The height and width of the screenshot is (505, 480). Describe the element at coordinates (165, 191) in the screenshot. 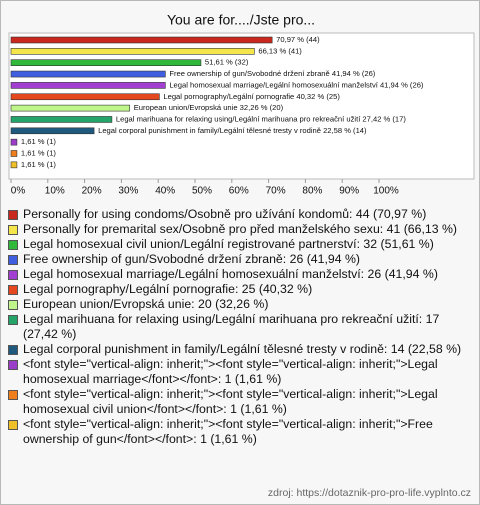

I see `x-tick-label: 40%` at that location.